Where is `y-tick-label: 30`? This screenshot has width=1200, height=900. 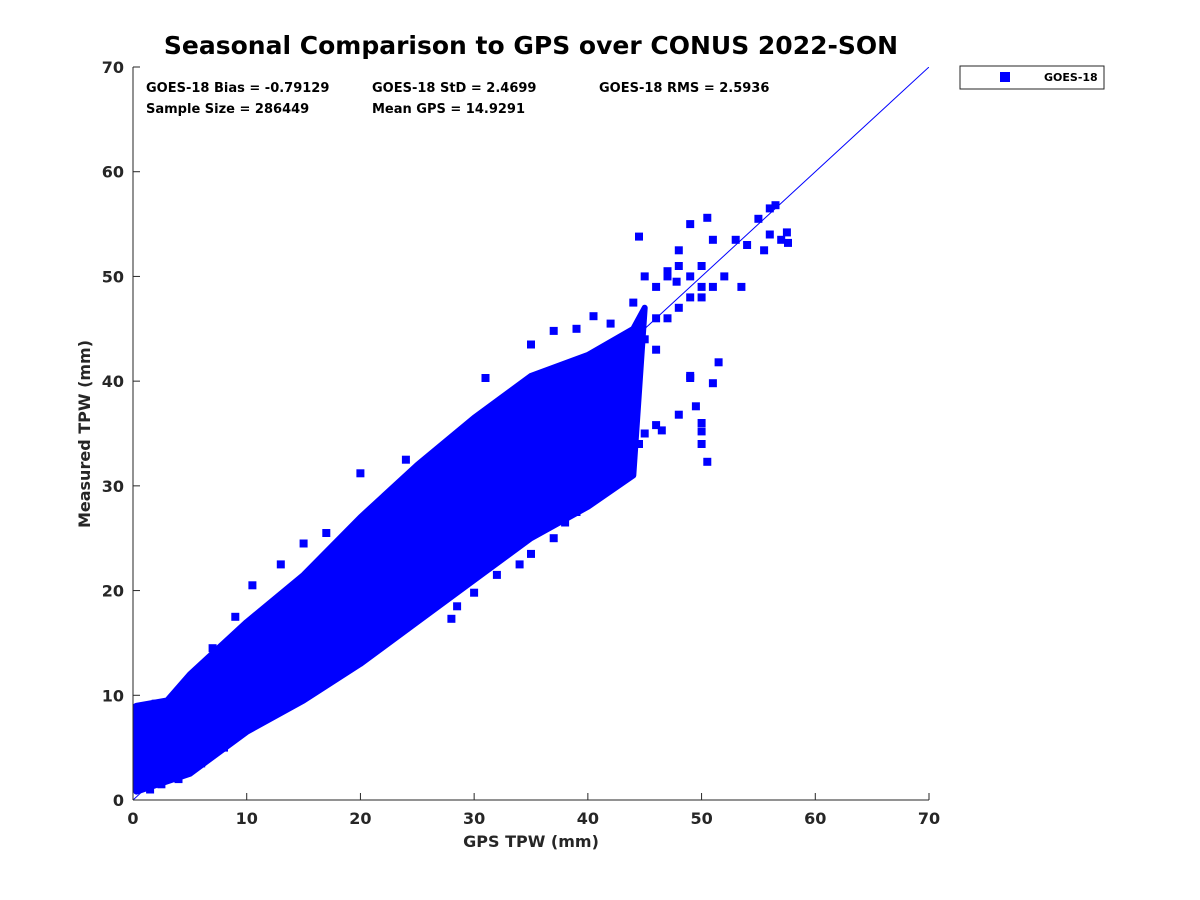
y-tick-label: 30 is located at coordinates (113, 486).